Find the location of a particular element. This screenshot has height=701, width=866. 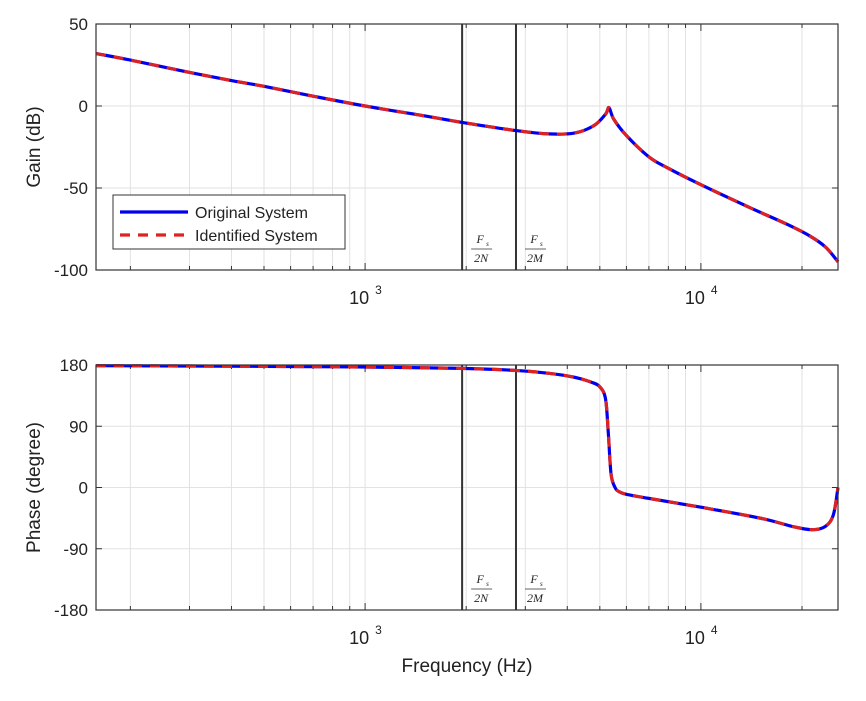

legend-label: Original System is located at coordinates (251, 213).